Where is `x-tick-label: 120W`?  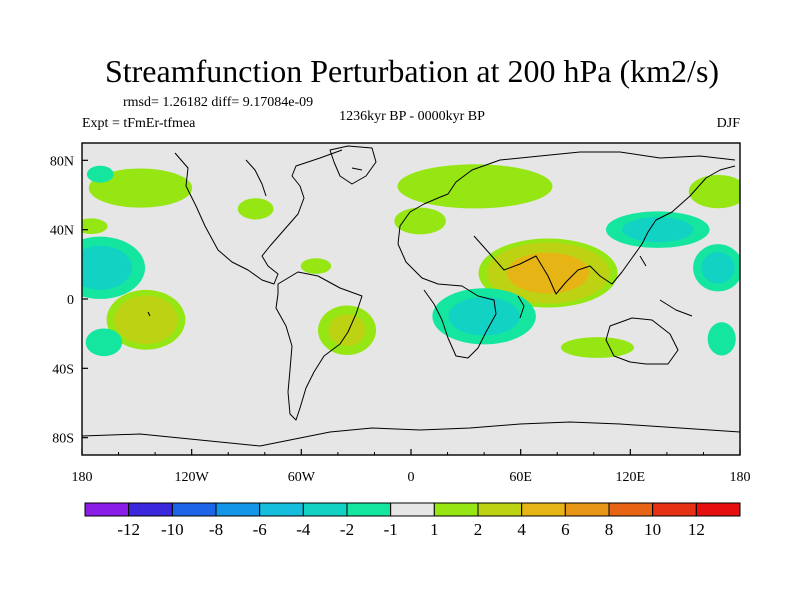
x-tick-label: 120W is located at coordinates (192, 477).